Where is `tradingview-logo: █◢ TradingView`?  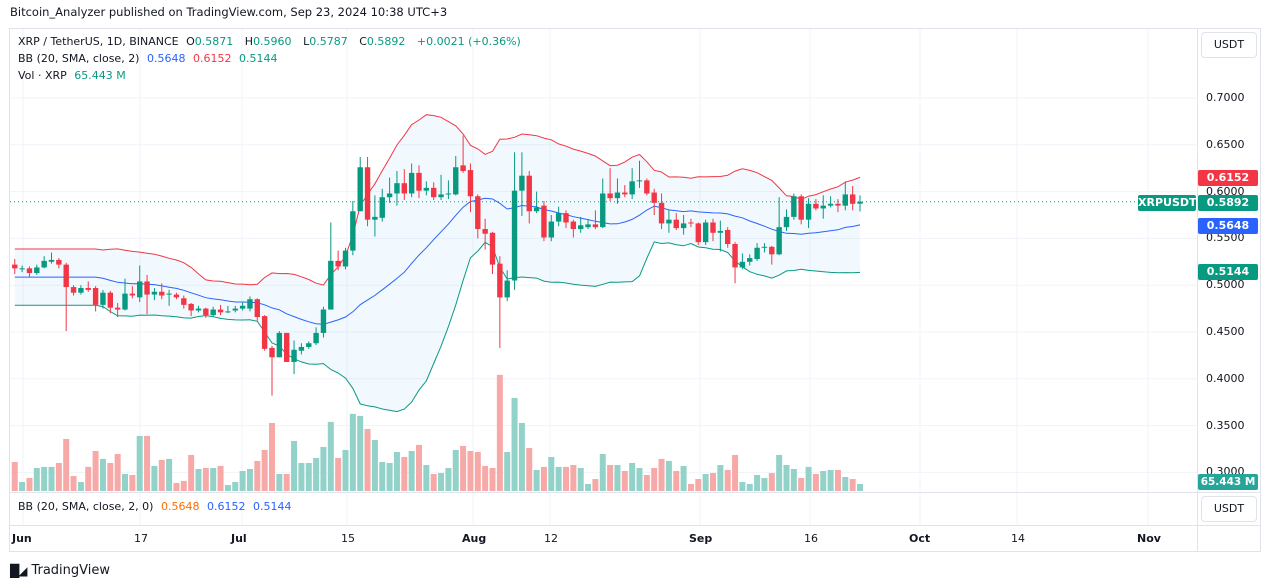
tradingview-logo: █◢ TradingView is located at coordinates (60, 570).